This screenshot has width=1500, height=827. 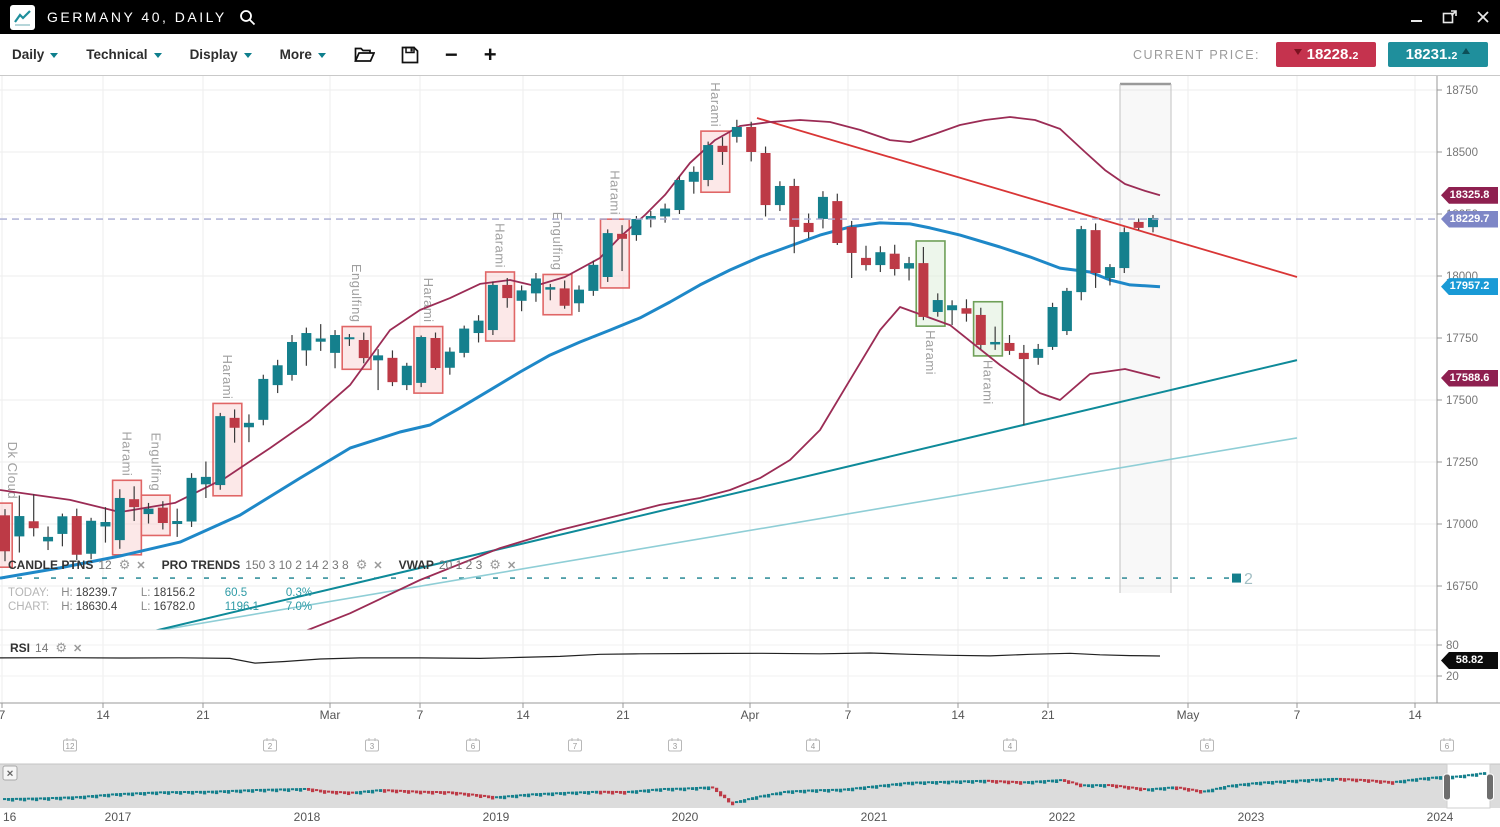 I want to click on menu-more: More, so click(x=303, y=54).